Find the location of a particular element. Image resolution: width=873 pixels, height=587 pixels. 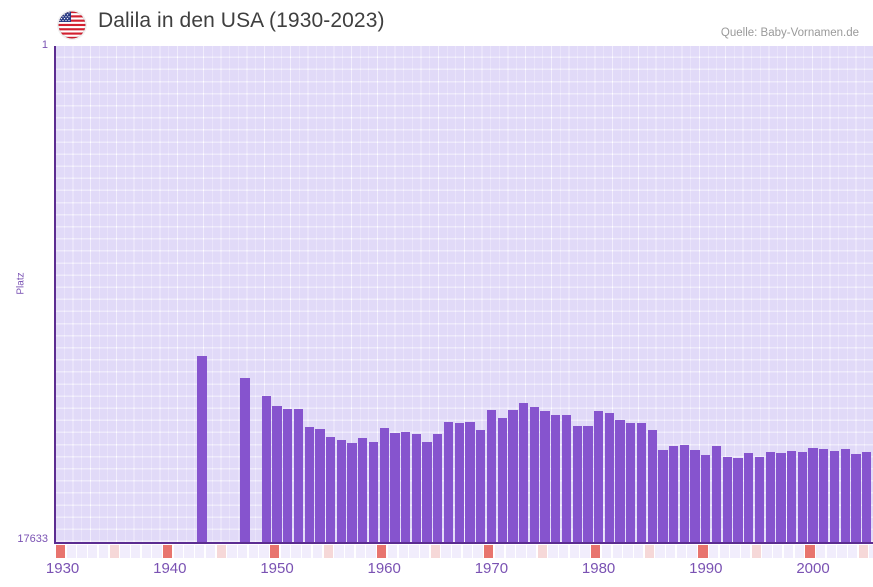

x-axis-tick-label: 1950 is located at coordinates (277, 568).